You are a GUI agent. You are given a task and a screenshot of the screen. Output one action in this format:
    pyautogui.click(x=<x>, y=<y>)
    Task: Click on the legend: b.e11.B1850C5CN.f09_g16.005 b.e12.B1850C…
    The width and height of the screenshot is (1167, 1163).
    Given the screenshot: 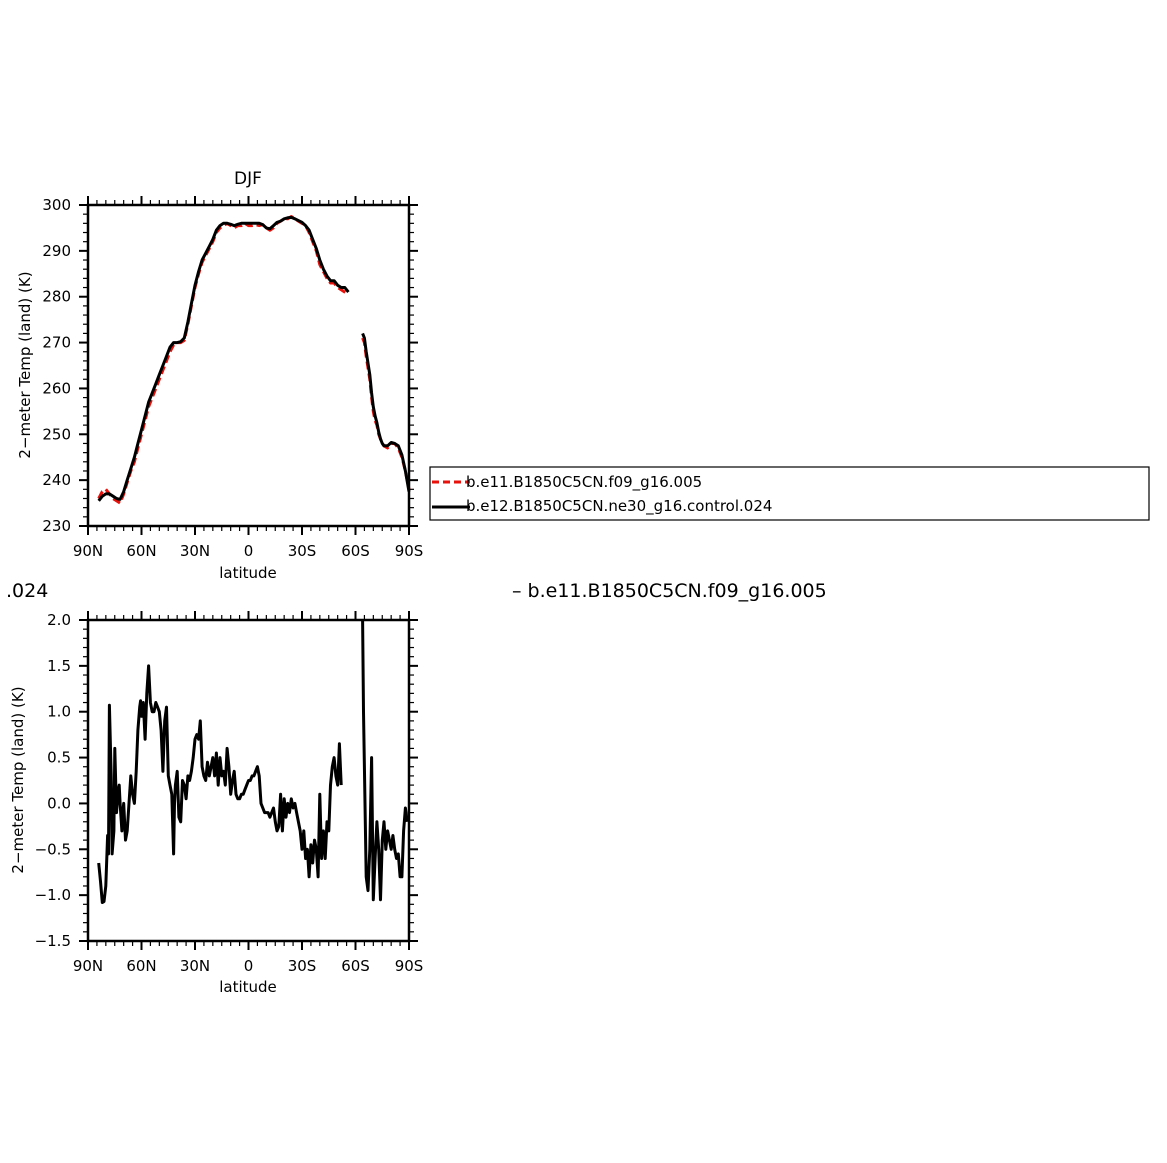 What is the action you would take?
    pyautogui.click(x=789, y=493)
    